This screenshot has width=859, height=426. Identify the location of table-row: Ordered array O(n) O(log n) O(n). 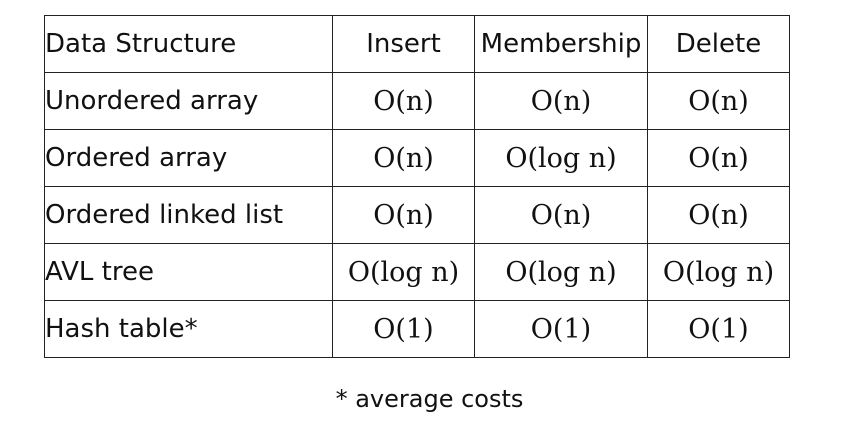
(417, 158).